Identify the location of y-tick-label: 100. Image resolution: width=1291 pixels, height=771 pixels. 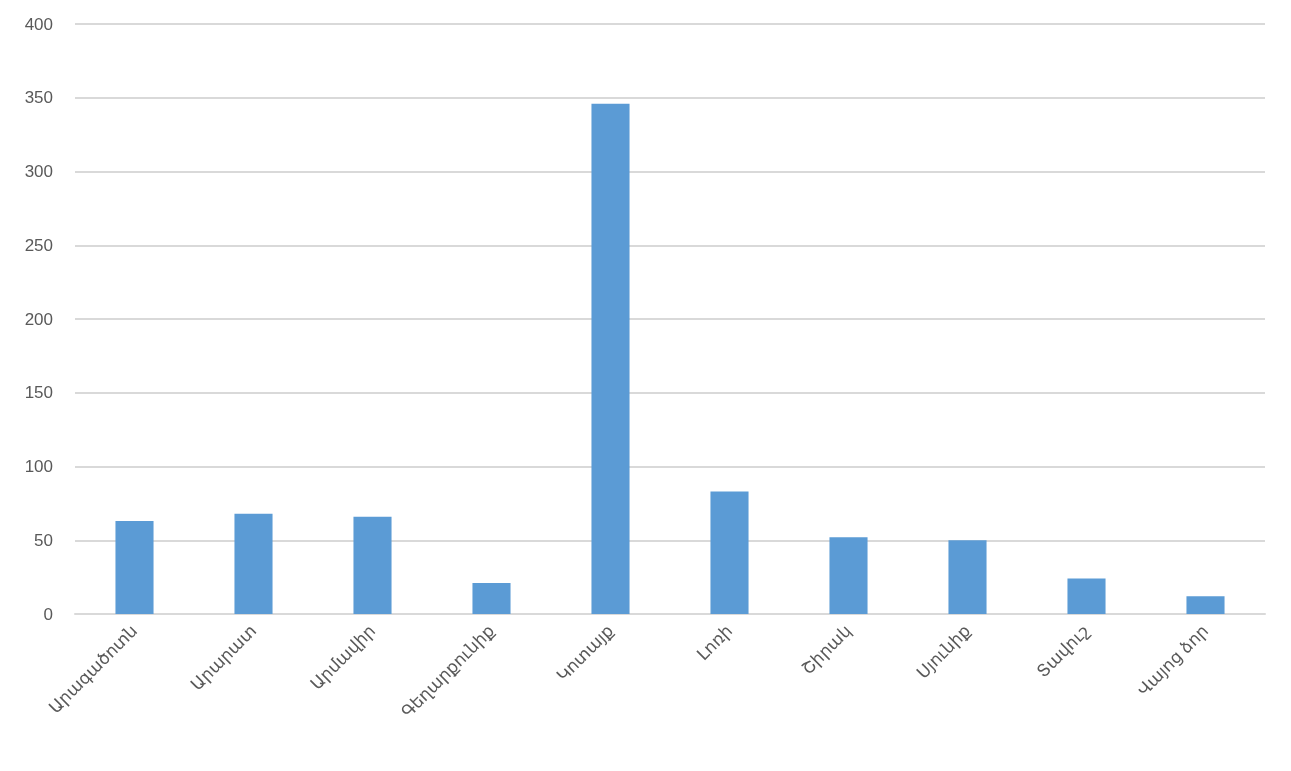
(38, 466).